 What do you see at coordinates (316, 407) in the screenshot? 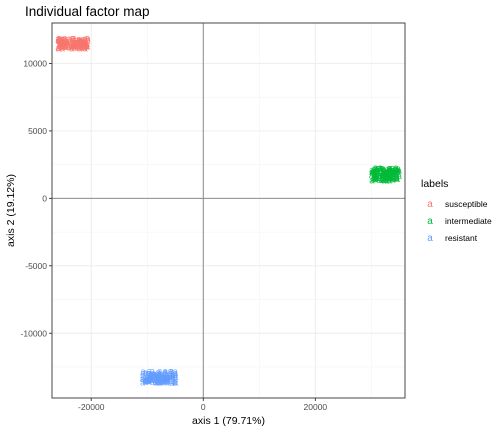
I see `x-tick-label: 20000` at bounding box center [316, 407].